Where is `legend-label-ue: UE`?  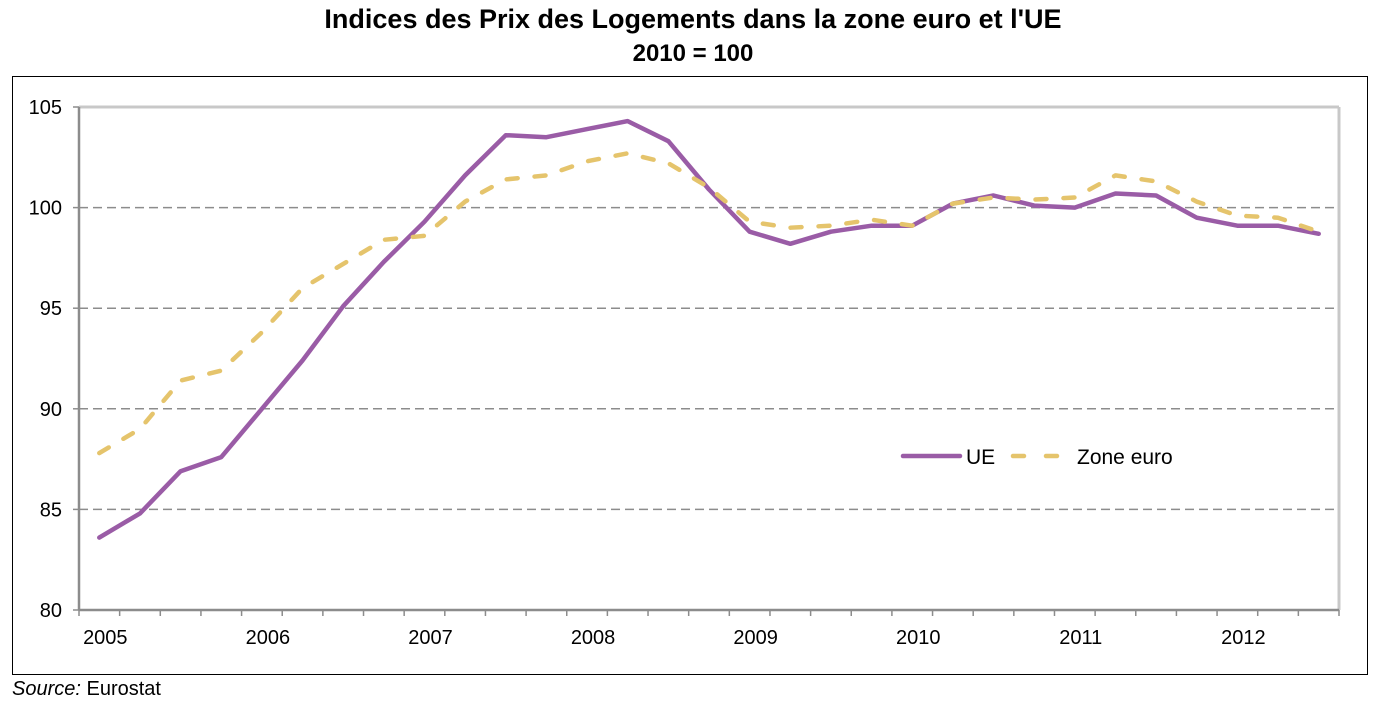 legend-label-ue: UE is located at coordinates (980, 457).